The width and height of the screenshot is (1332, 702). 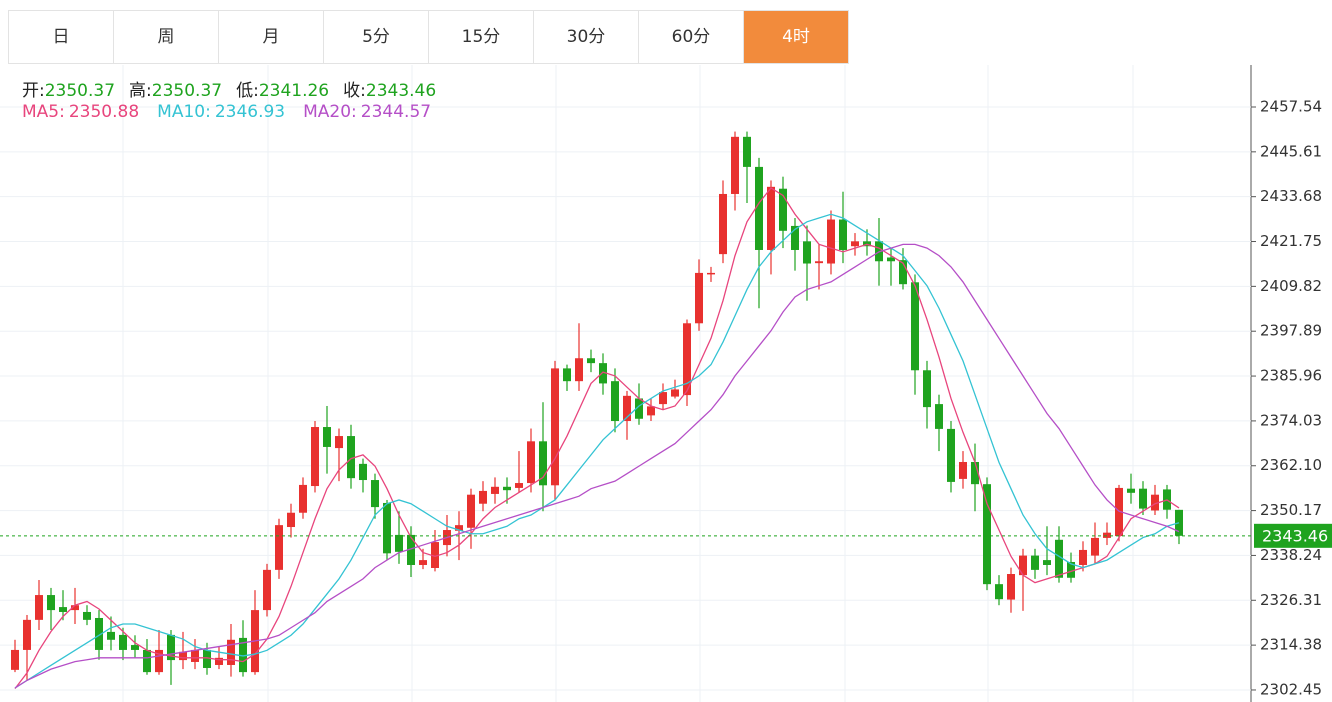 I want to click on y-tick-label: 2433.68, so click(x=1291, y=196).